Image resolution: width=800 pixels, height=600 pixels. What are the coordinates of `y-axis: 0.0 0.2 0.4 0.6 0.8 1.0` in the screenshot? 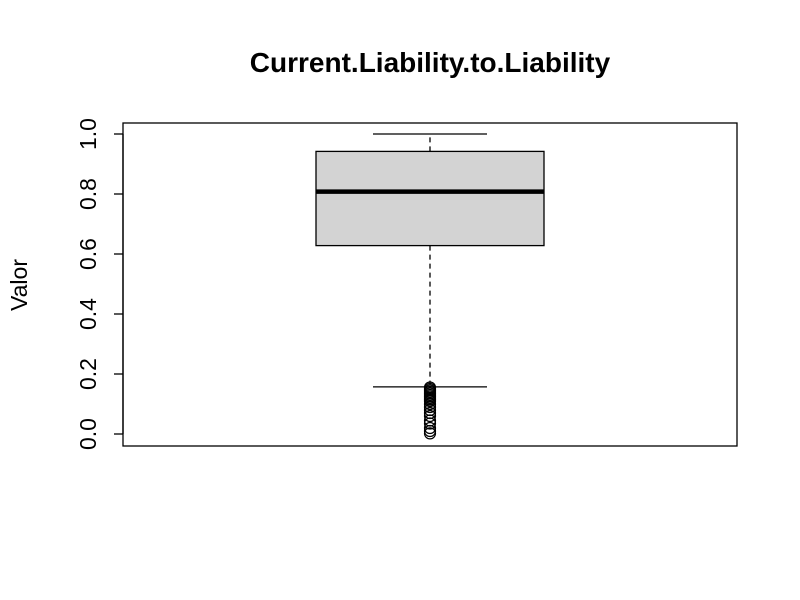 It's located at (99, 284).